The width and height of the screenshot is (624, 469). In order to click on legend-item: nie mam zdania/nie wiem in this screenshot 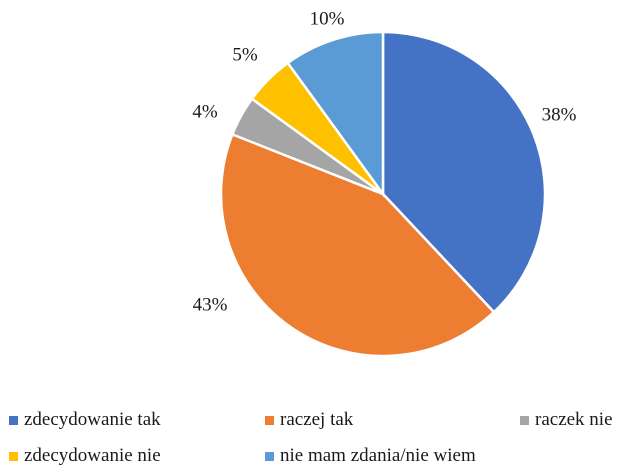, I will do `click(370, 456)`.